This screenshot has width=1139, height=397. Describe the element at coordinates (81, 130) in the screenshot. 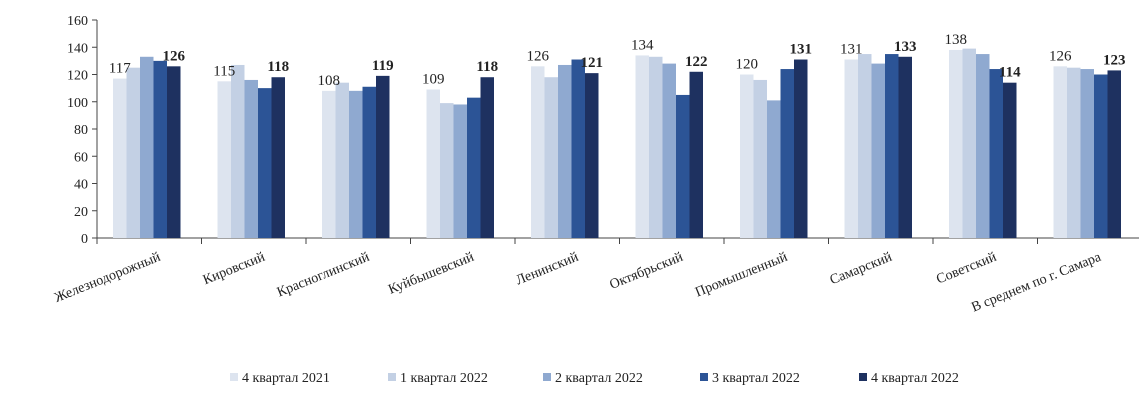

I see `y-tick-label: 80` at that location.